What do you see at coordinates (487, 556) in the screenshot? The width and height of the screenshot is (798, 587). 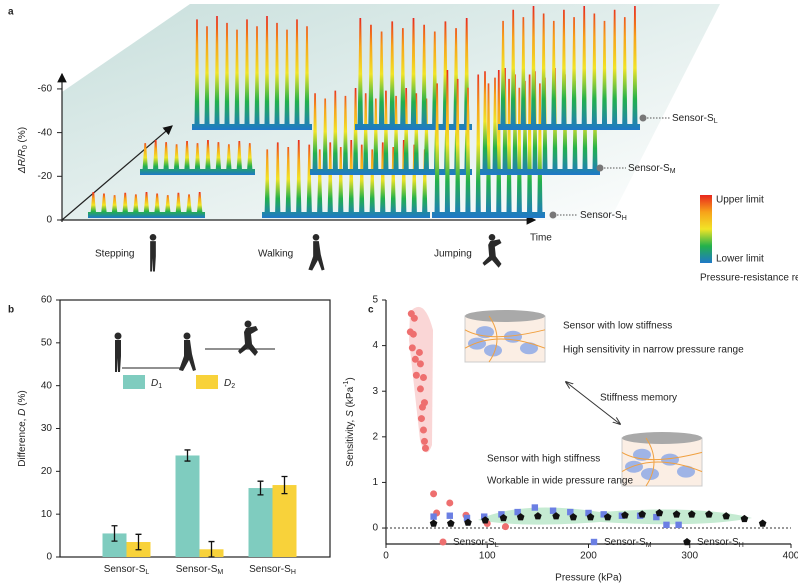 I see `x-tick-label: 100` at bounding box center [487, 556].